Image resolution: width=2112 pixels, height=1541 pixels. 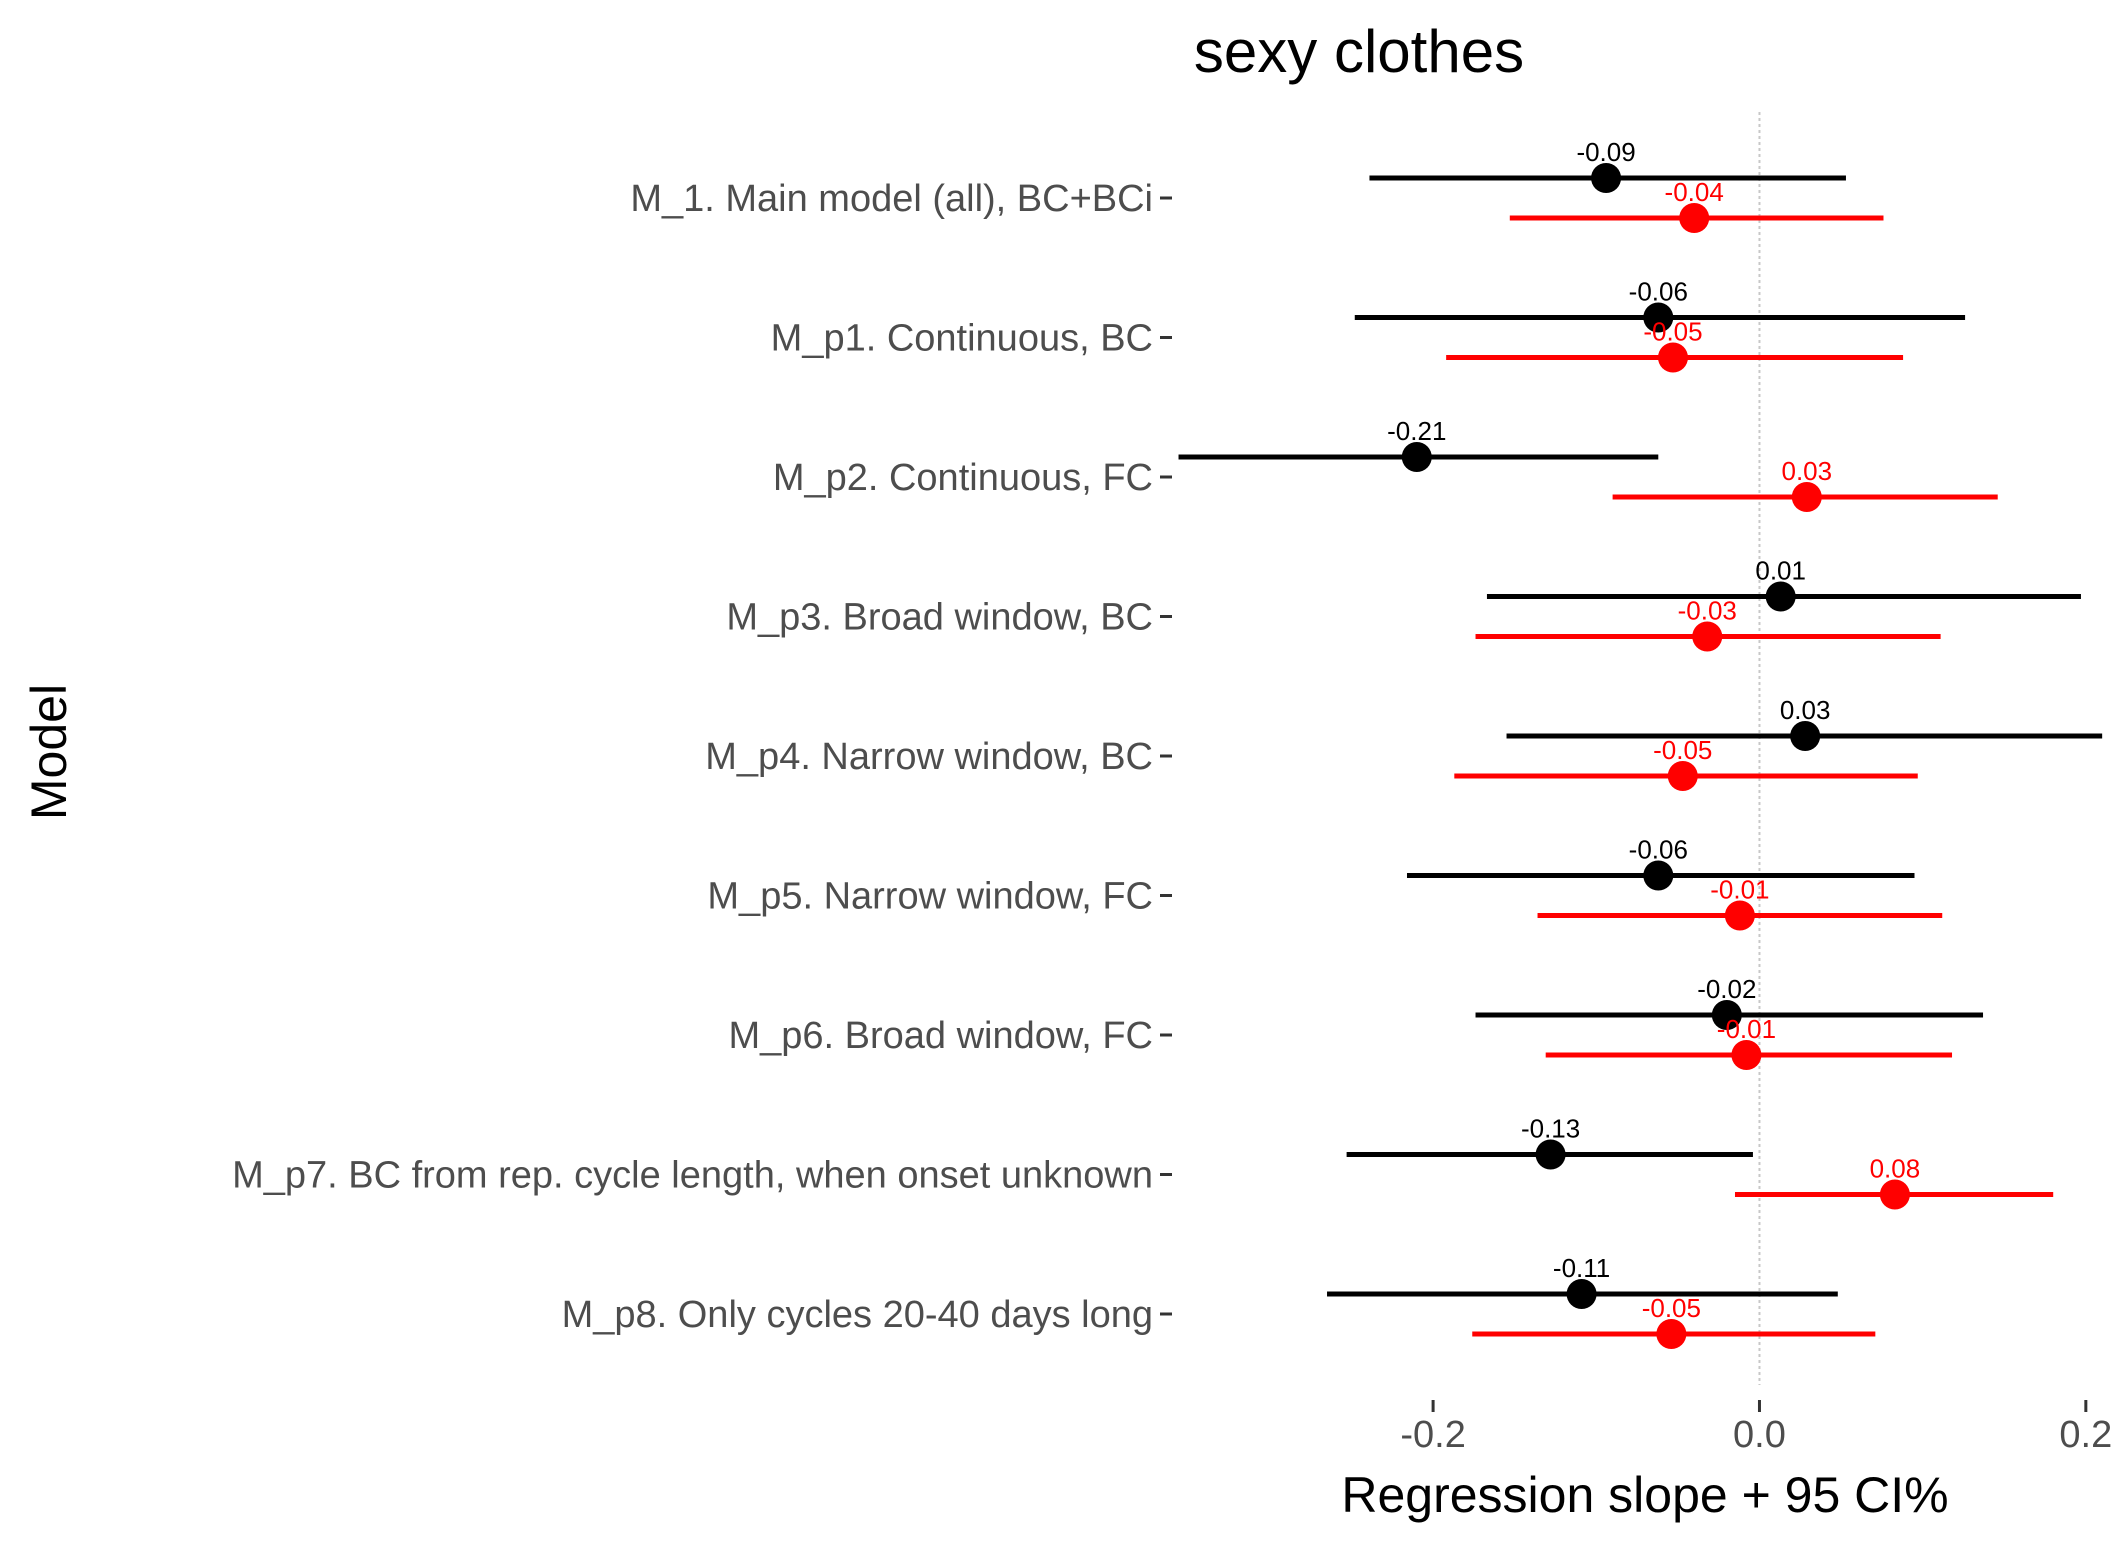 What do you see at coordinates (939, 618) in the screenshot?
I see `category-label: M_p3. Broad window, BC` at bounding box center [939, 618].